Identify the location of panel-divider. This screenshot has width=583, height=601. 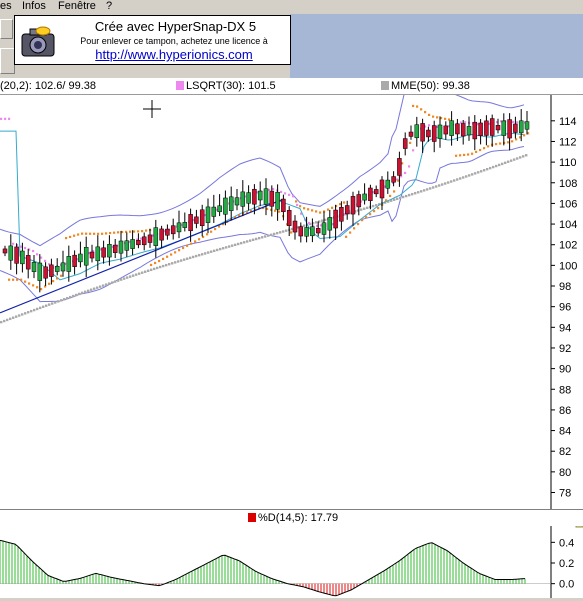
(291, 509).